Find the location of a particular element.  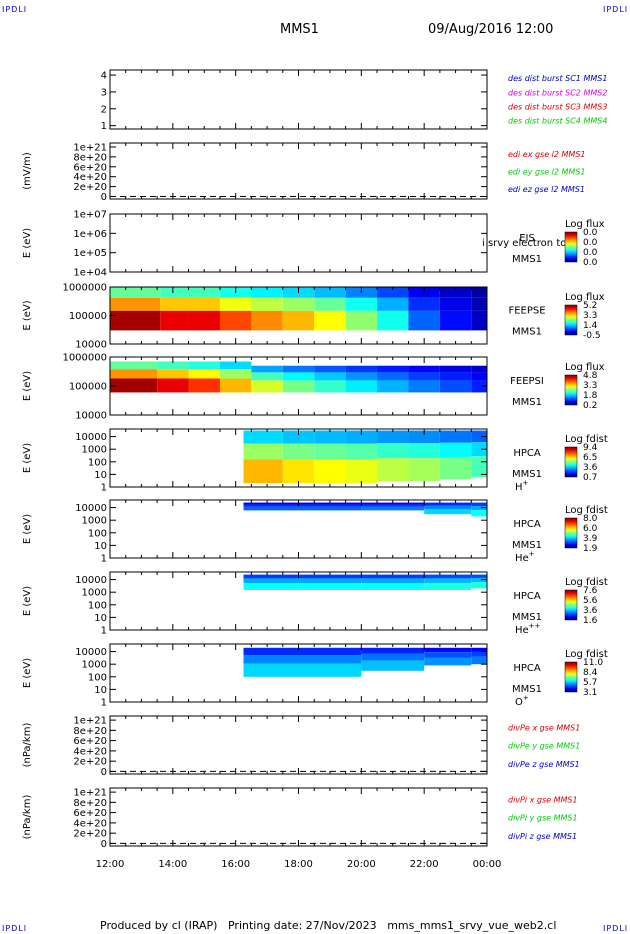

corner-label-top-right: IPDLI is located at coordinates (616, 9).